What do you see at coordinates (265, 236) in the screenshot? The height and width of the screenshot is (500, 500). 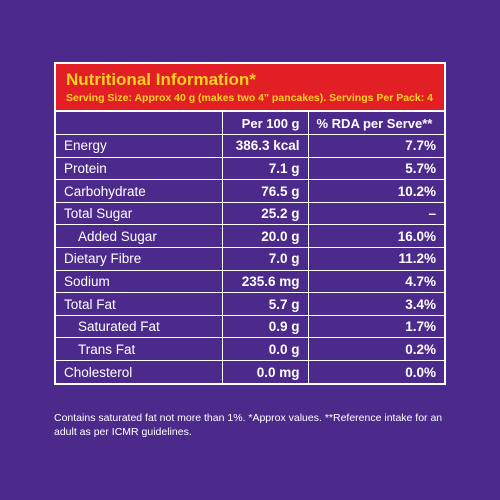 I see `per-100g-value: 20.0 g` at bounding box center [265, 236].